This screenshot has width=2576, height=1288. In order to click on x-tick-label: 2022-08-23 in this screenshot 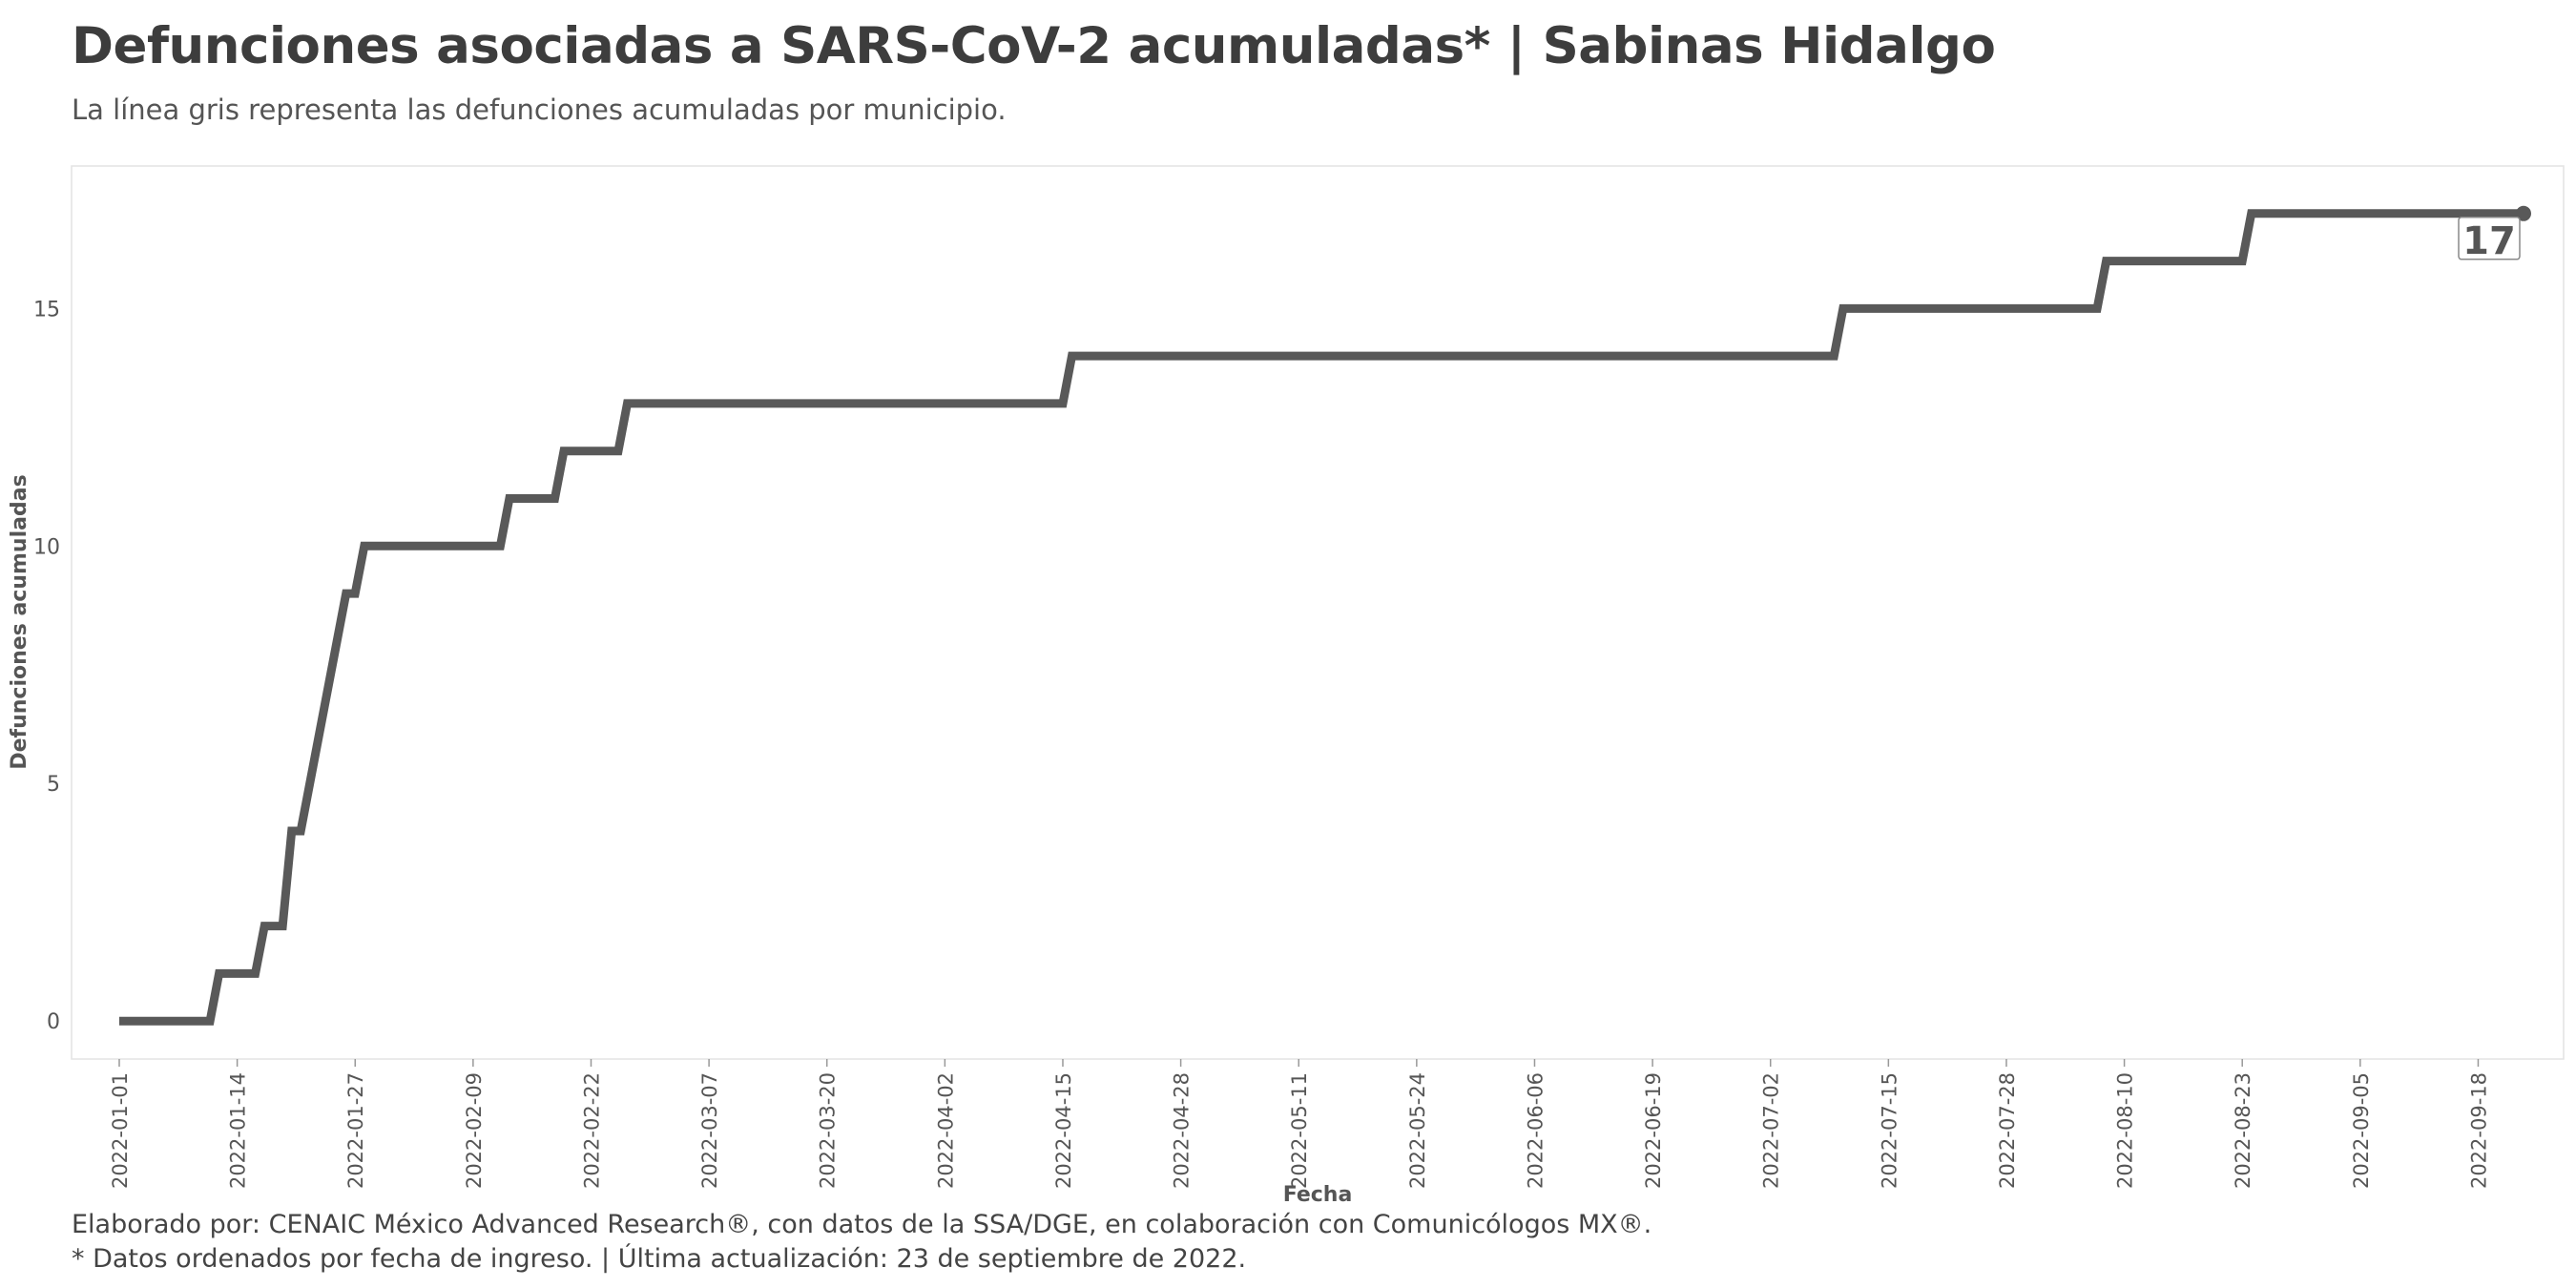, I will do `click(2243, 1130)`.